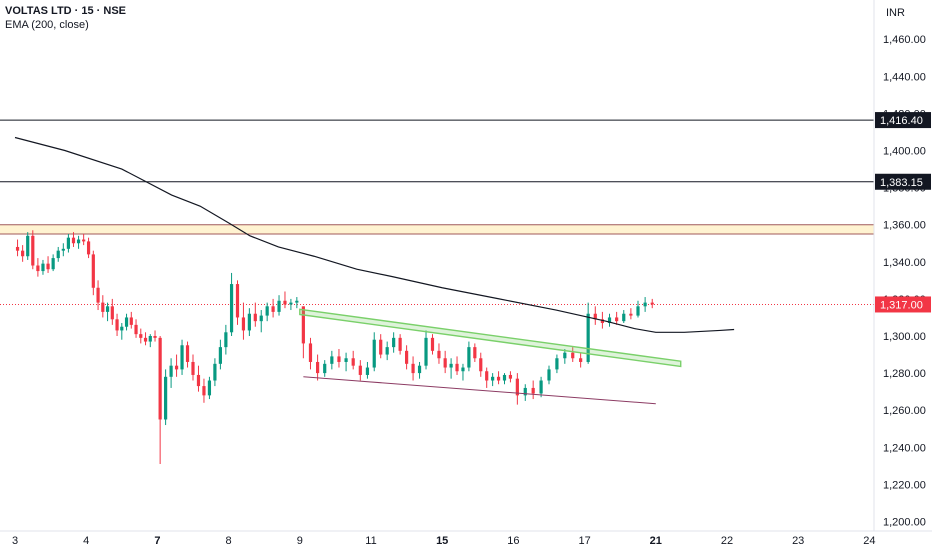 This screenshot has height=550, width=932. I want to click on price-tick-label: 1,300.00, so click(904, 337).